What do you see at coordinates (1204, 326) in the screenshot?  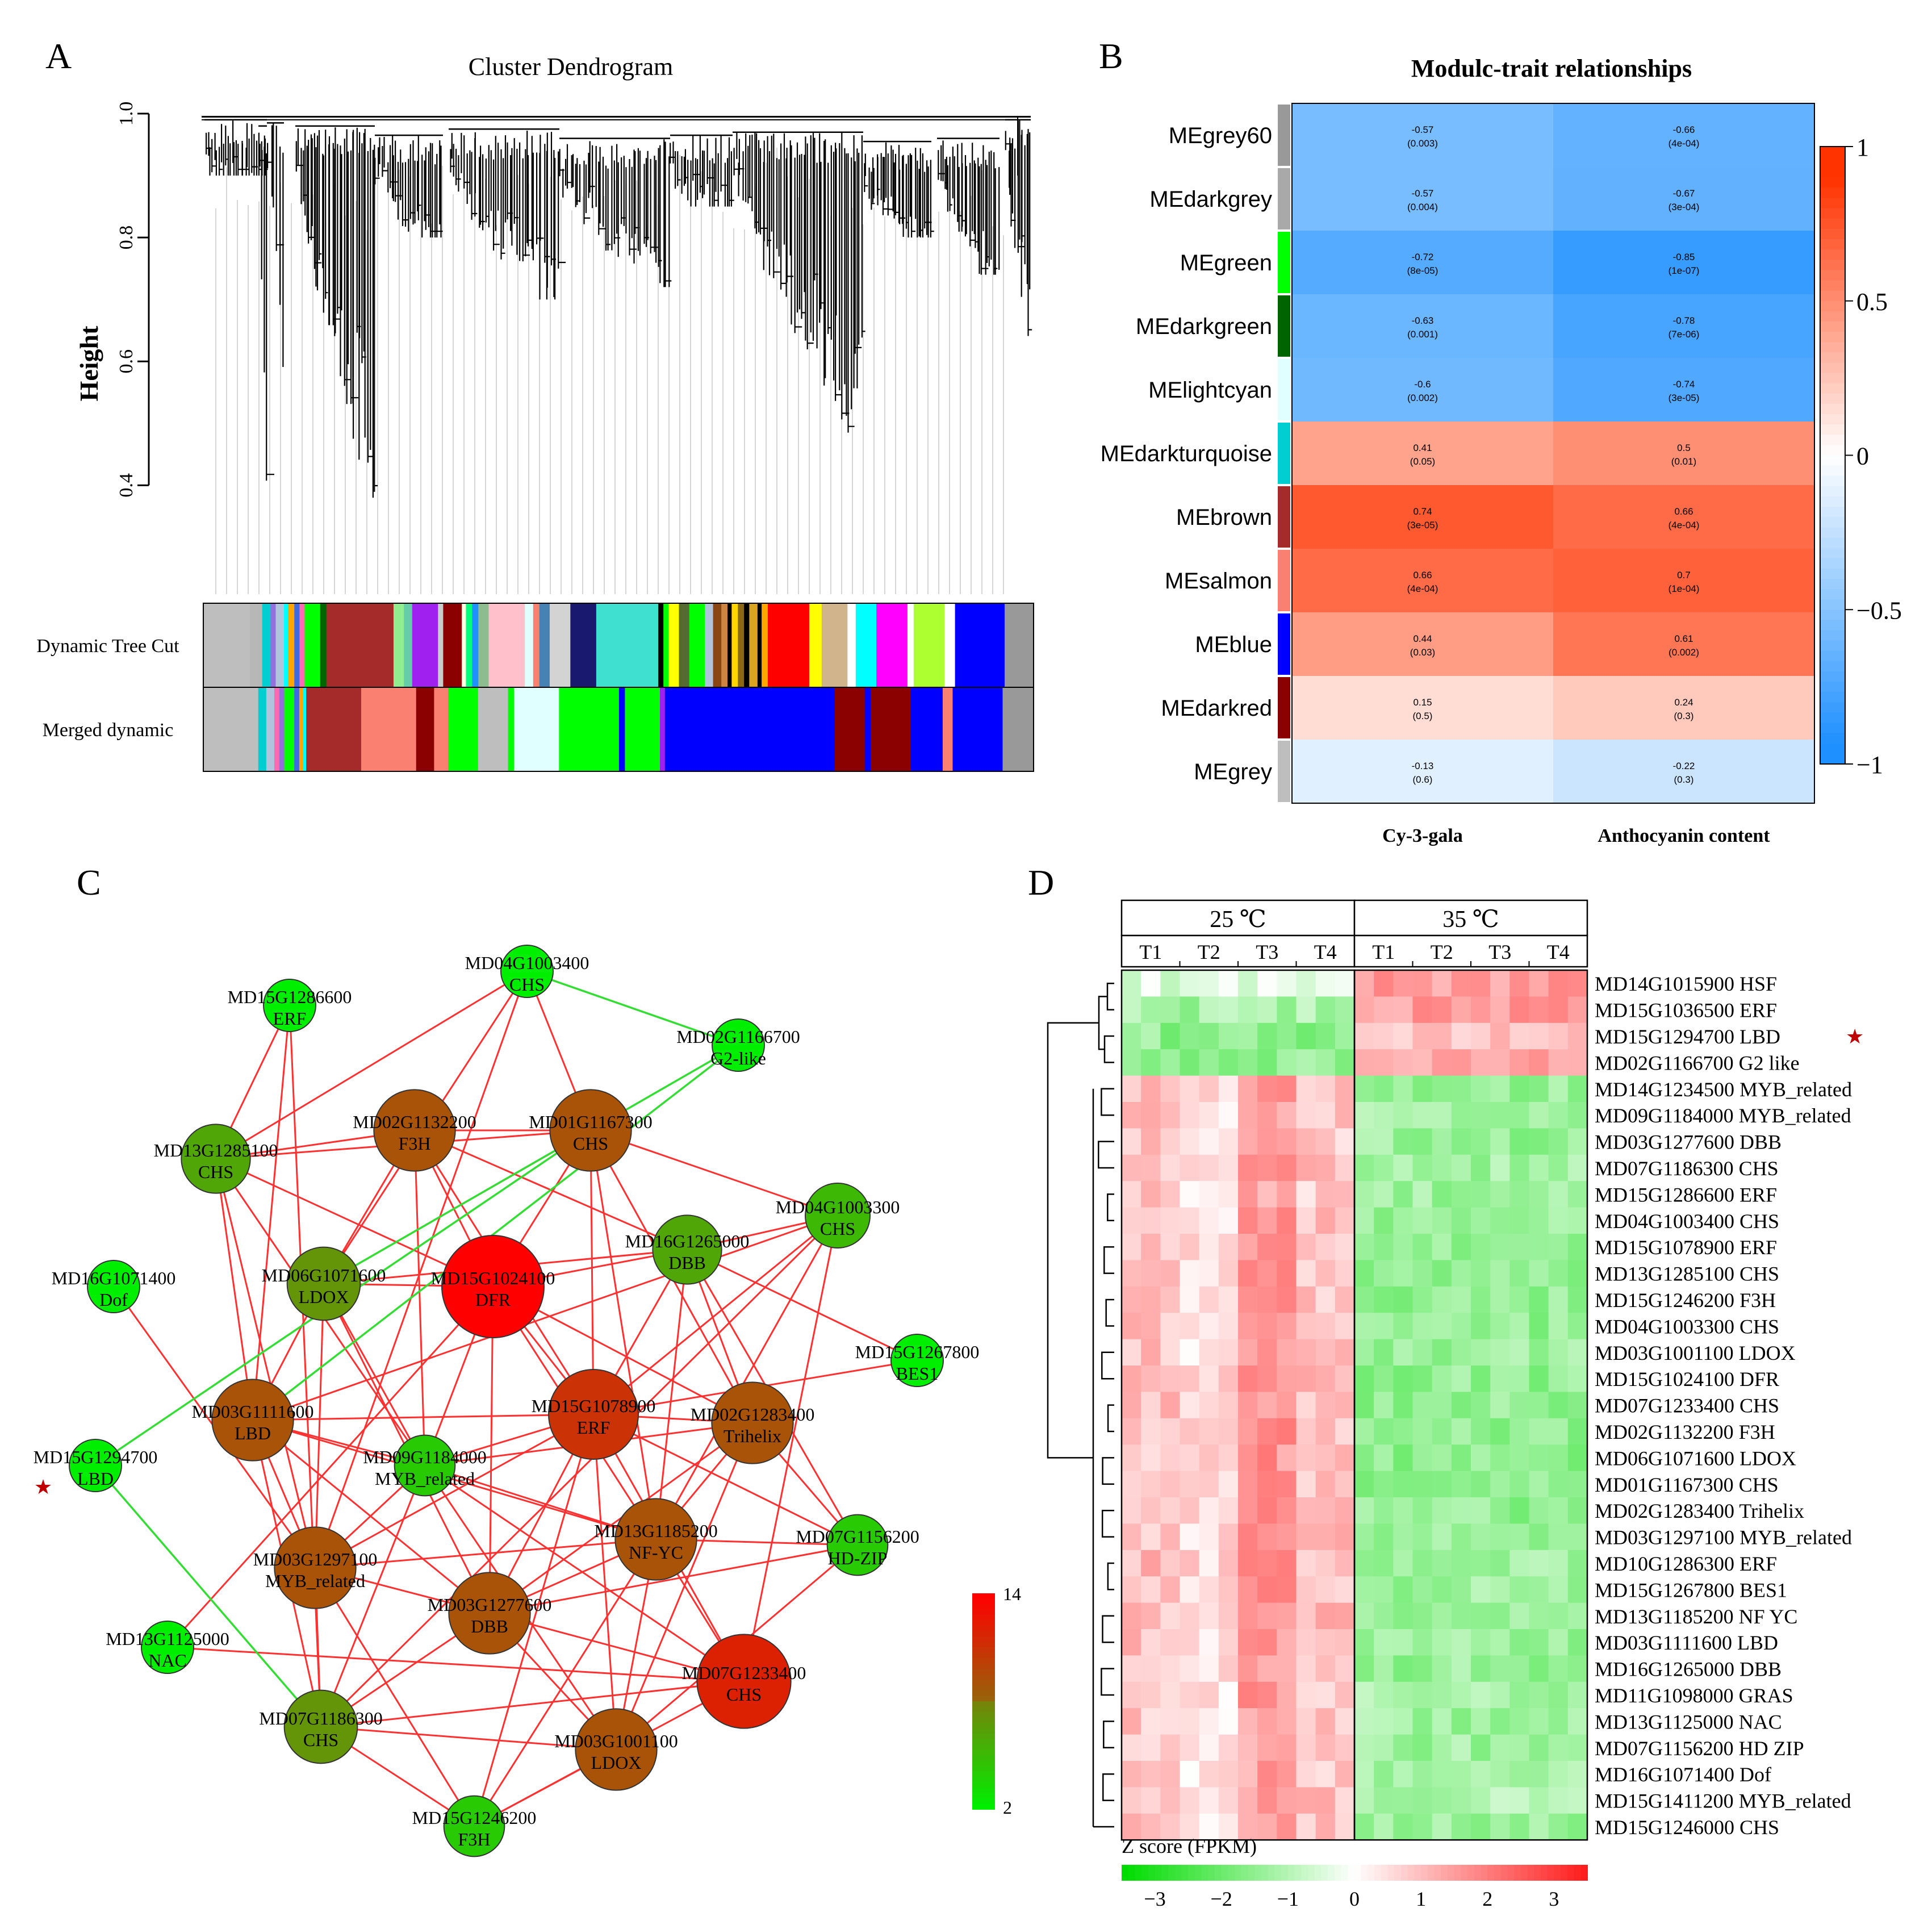 I see `module-label: MEdarkgreen` at bounding box center [1204, 326].